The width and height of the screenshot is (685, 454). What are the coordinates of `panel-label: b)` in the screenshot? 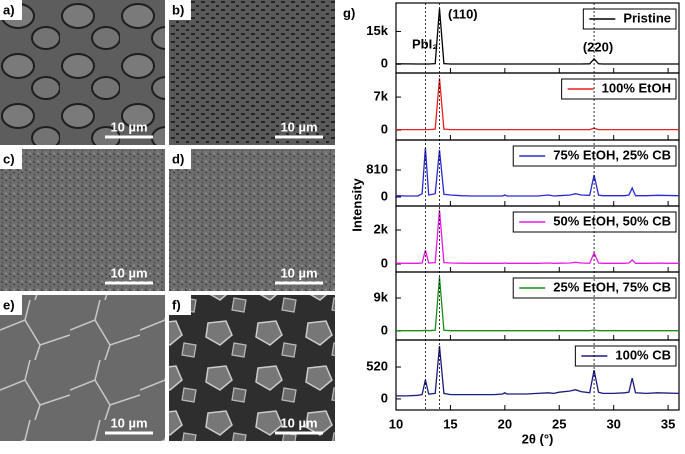 It's located at (178, 9).